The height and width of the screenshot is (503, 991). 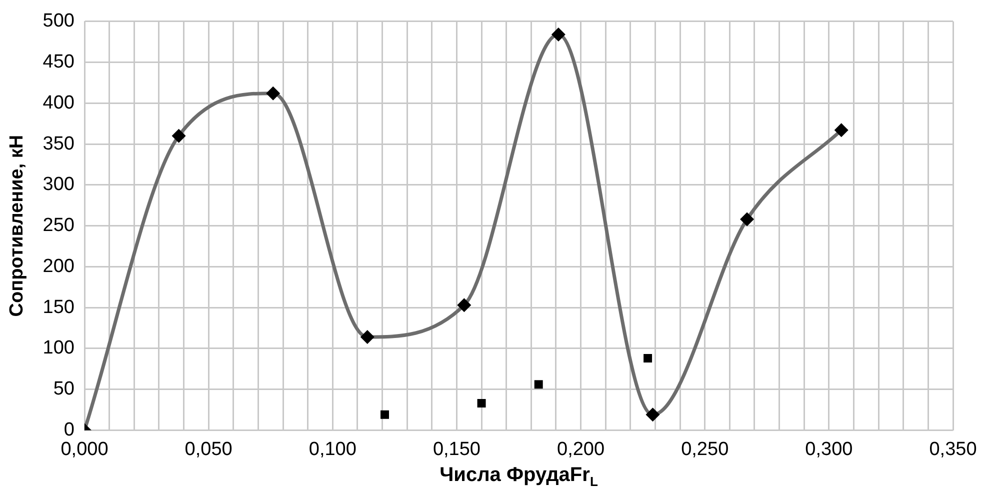 I want to click on y-axis-title: Сопротивление, кН, so click(x=17, y=225).